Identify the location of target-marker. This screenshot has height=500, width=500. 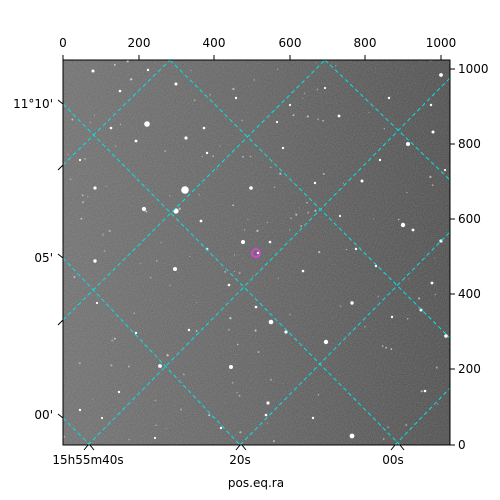
(256, 253).